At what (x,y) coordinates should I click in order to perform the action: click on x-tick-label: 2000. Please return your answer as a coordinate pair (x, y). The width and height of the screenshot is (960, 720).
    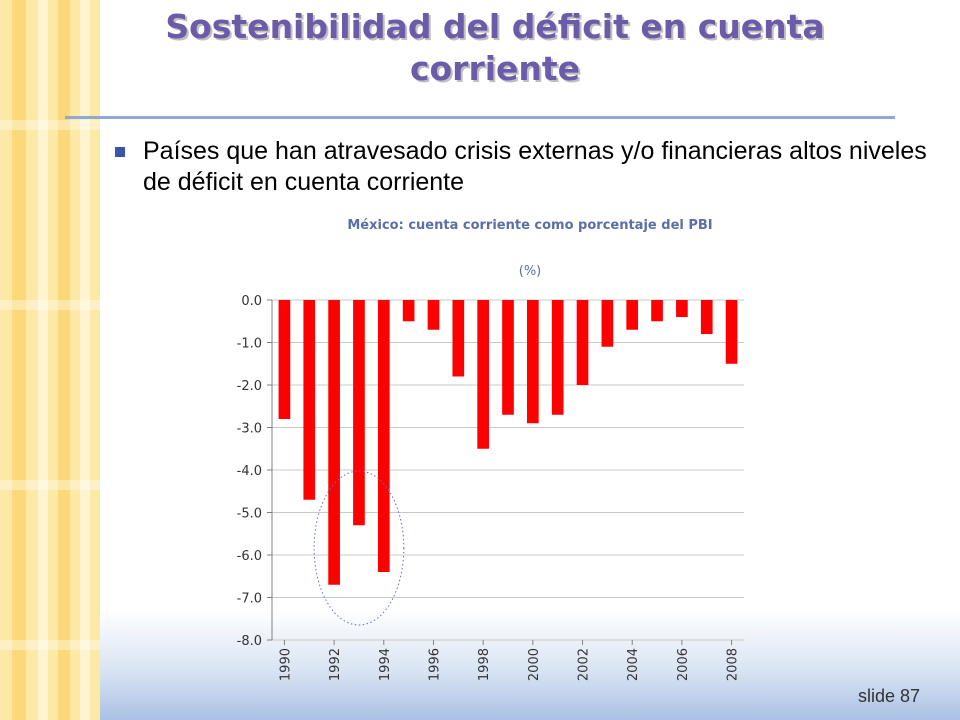
    Looking at the image, I should click on (534, 664).